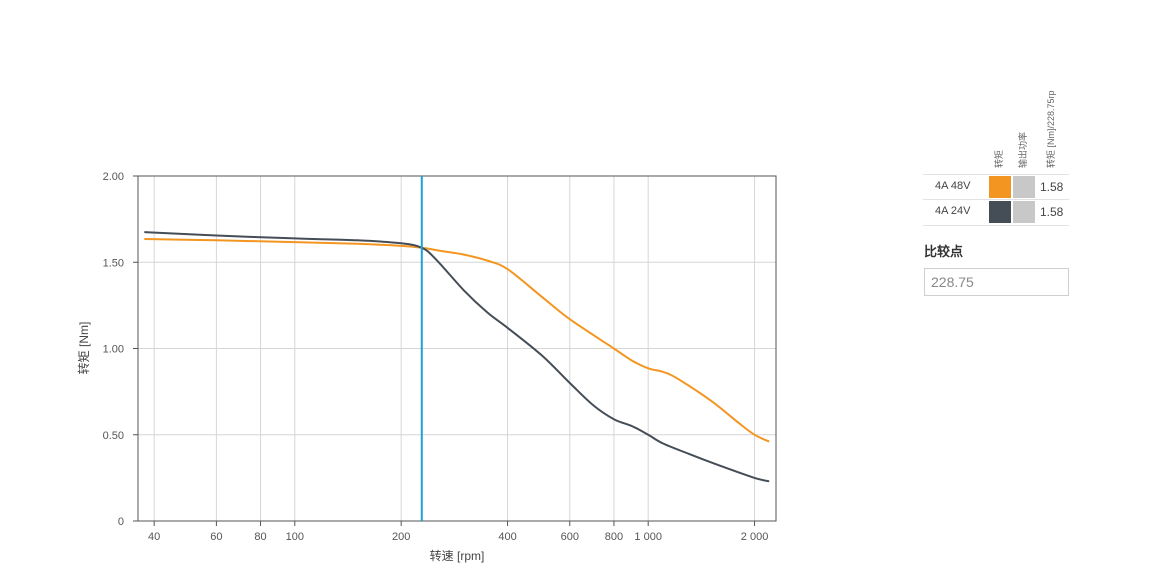  I want to click on legend-row-label: 4A 24V, so click(953, 211).